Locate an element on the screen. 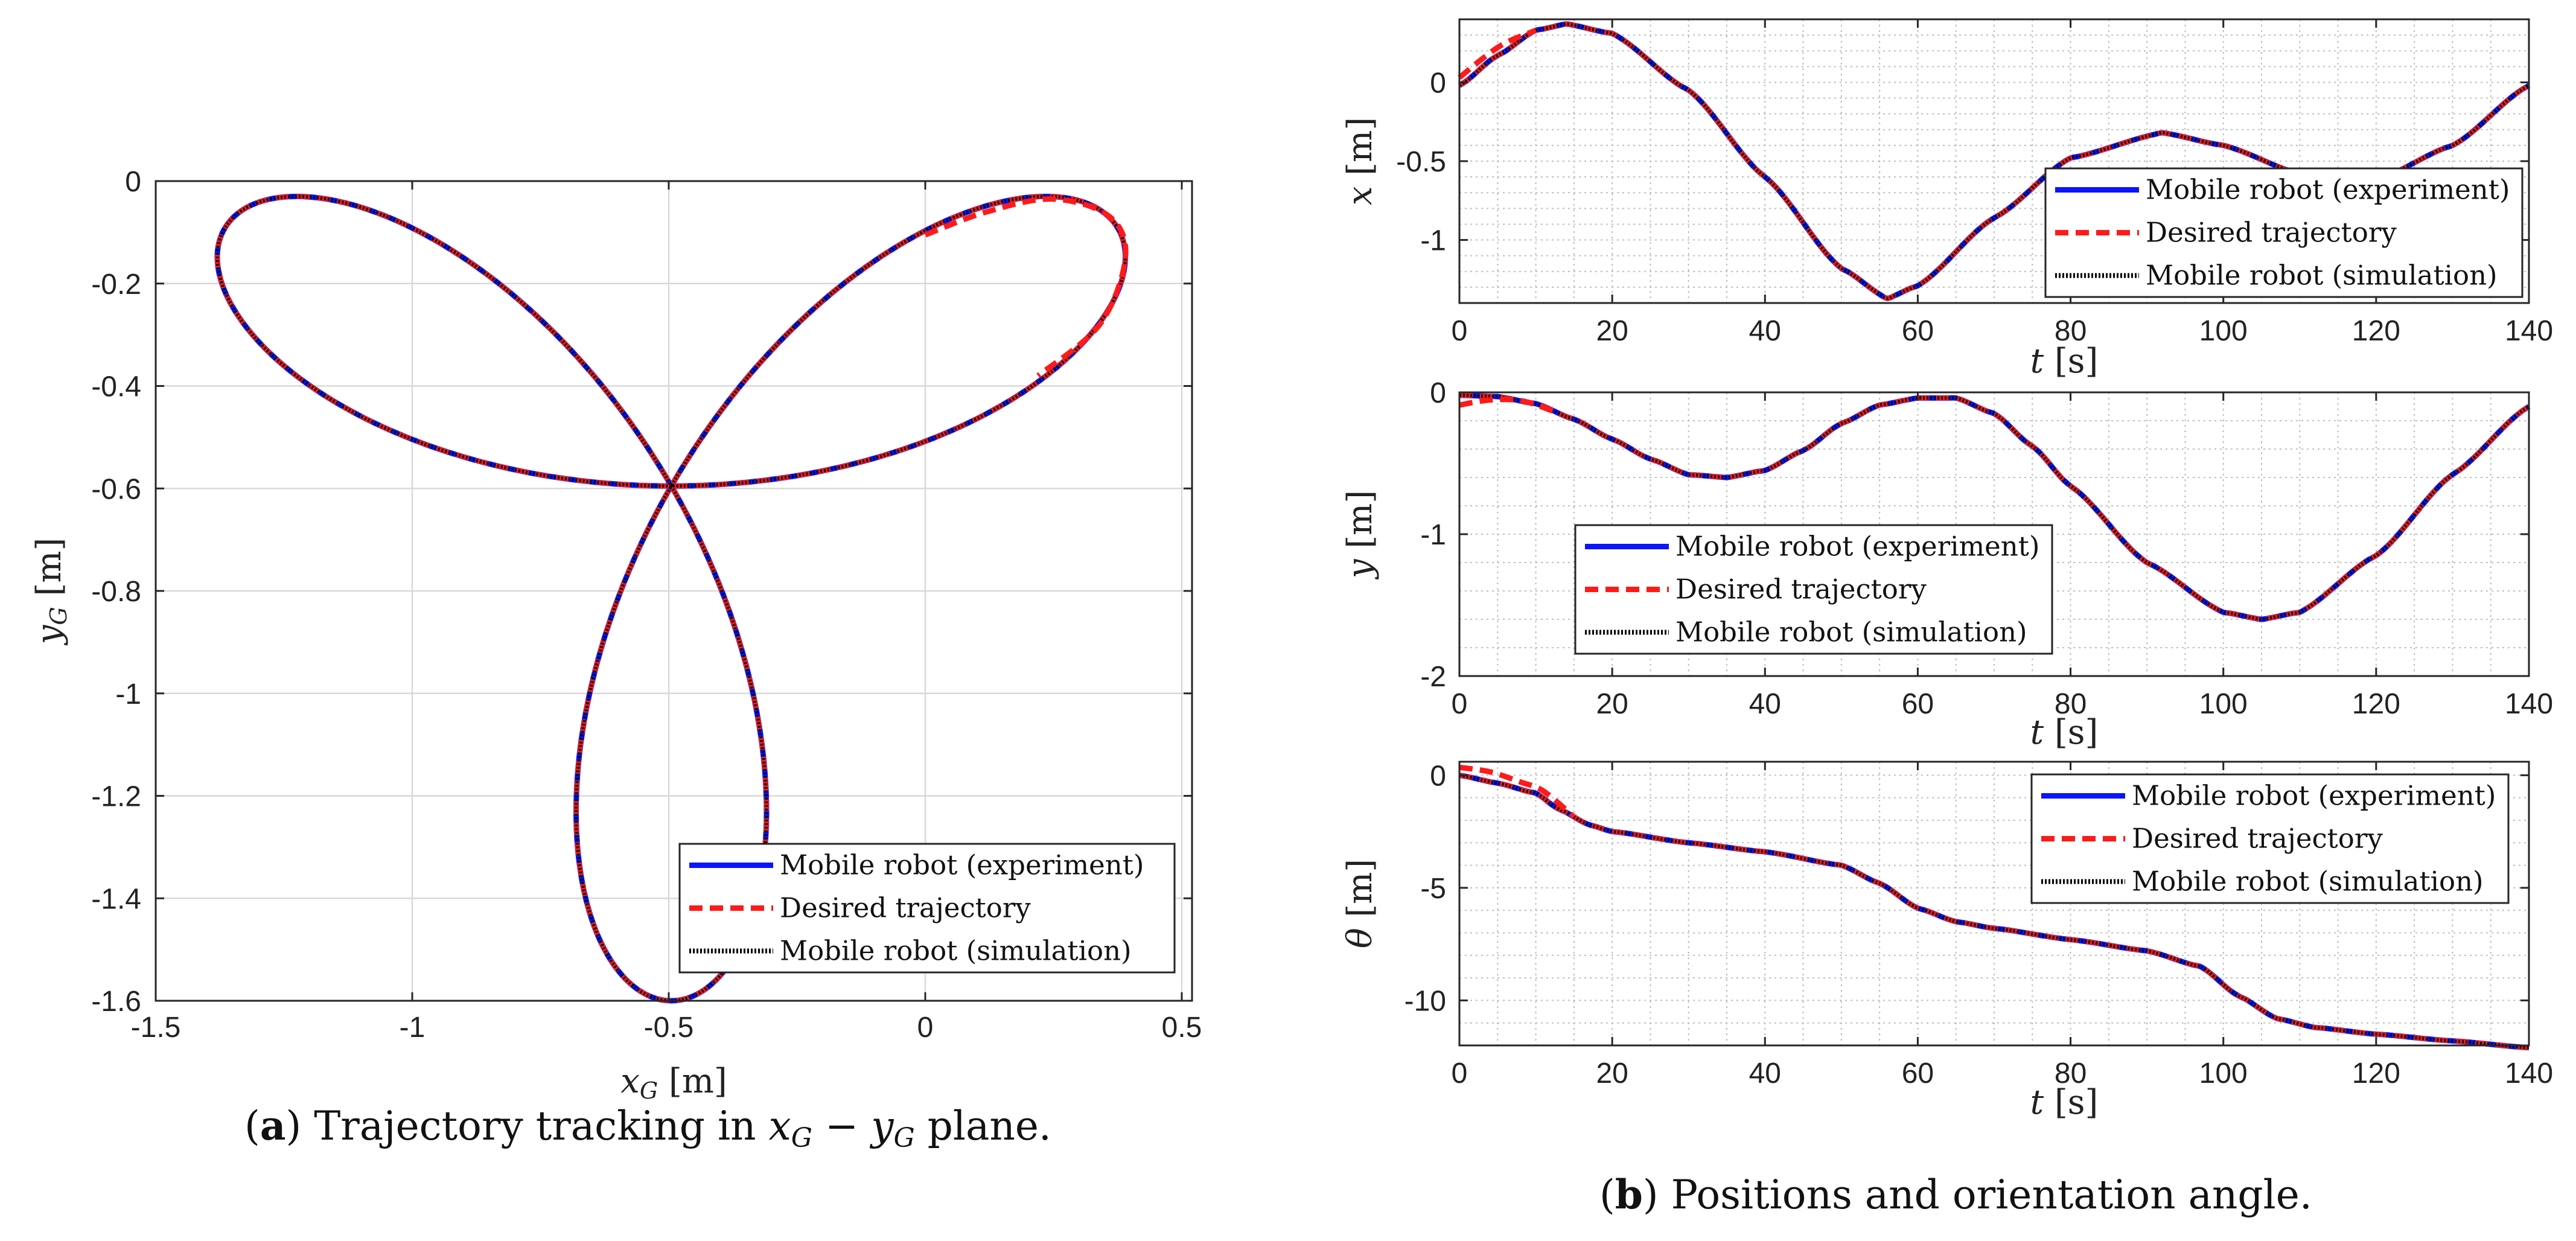  y-axis-symbol: θ is located at coordinates (1360, 938).